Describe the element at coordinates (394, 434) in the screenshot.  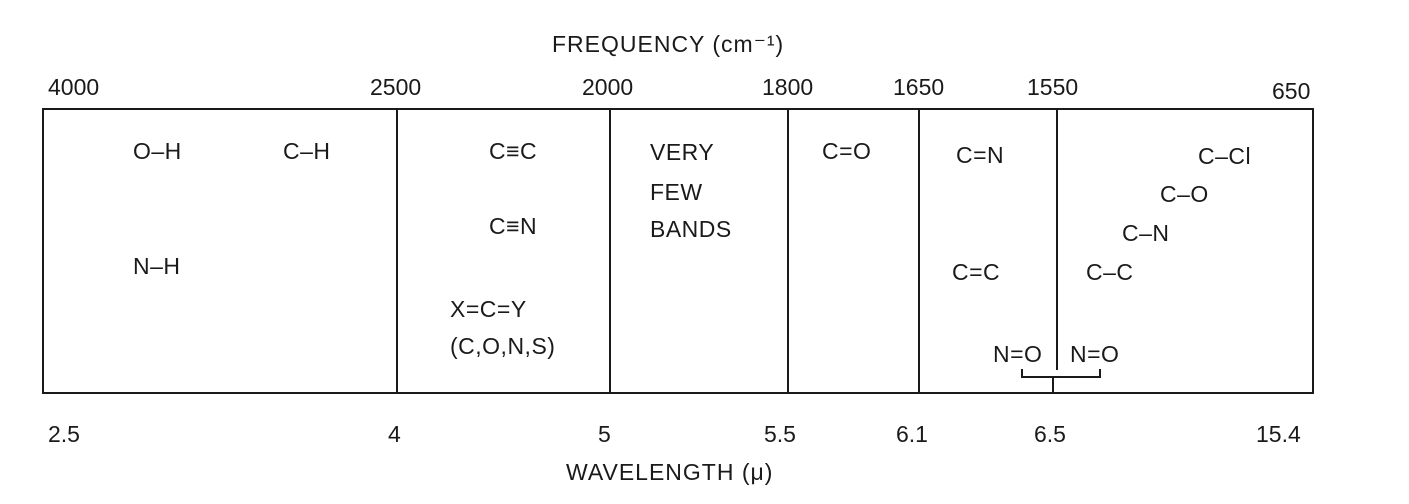
I see `wavelength-tick-4: 4` at that location.